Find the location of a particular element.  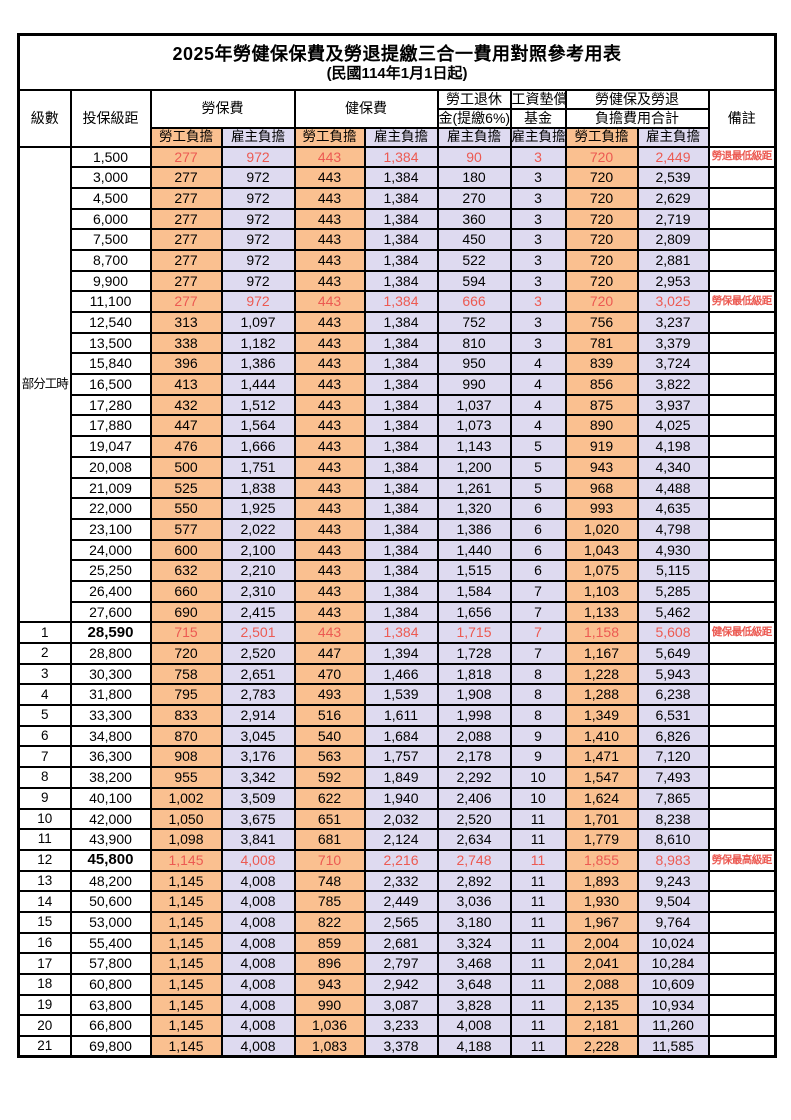

health-employee-cell: 622 is located at coordinates (329, 798).